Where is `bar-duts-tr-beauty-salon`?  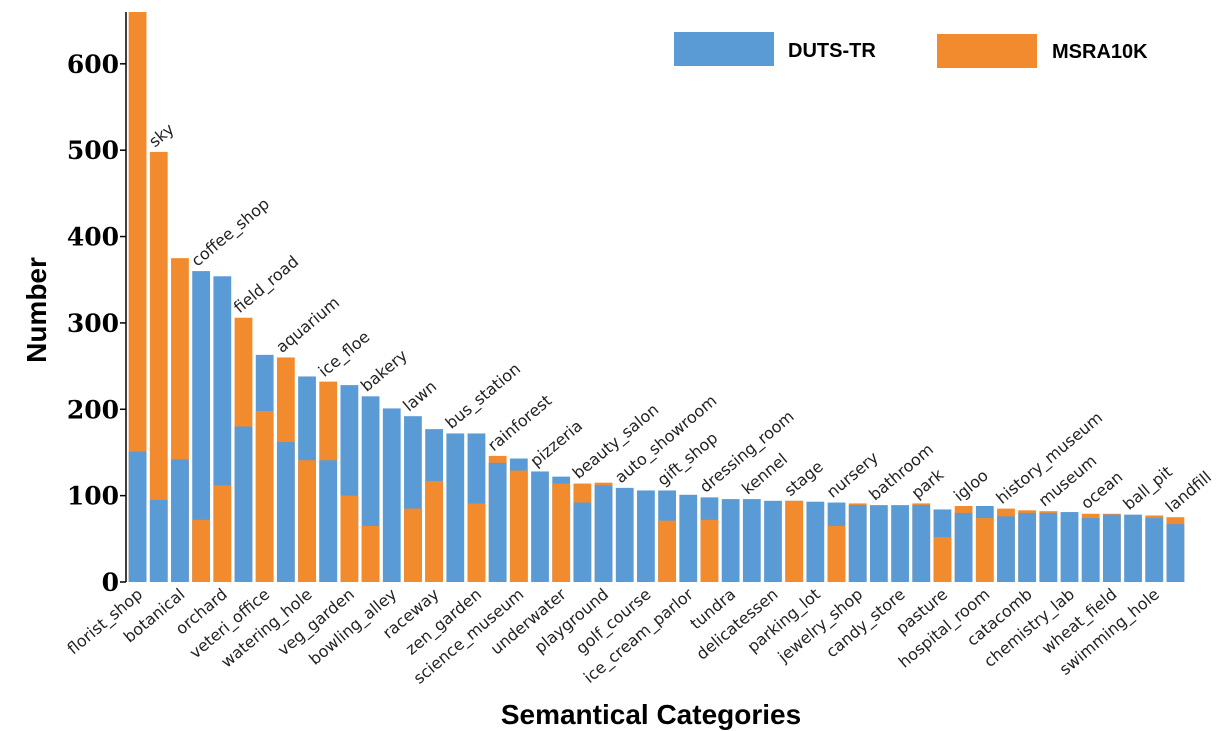 bar-duts-tr-beauty-salon is located at coordinates (582, 542).